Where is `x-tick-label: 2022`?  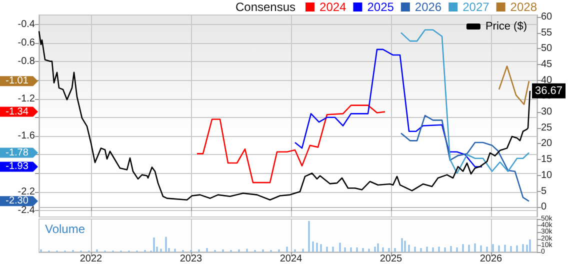
x-tick-label: 2022 is located at coordinates (91, 259).